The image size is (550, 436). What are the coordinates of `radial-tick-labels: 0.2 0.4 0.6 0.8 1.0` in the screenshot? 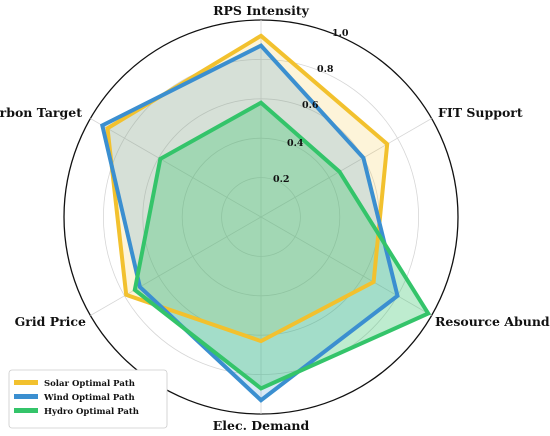 It's located at (311, 106).